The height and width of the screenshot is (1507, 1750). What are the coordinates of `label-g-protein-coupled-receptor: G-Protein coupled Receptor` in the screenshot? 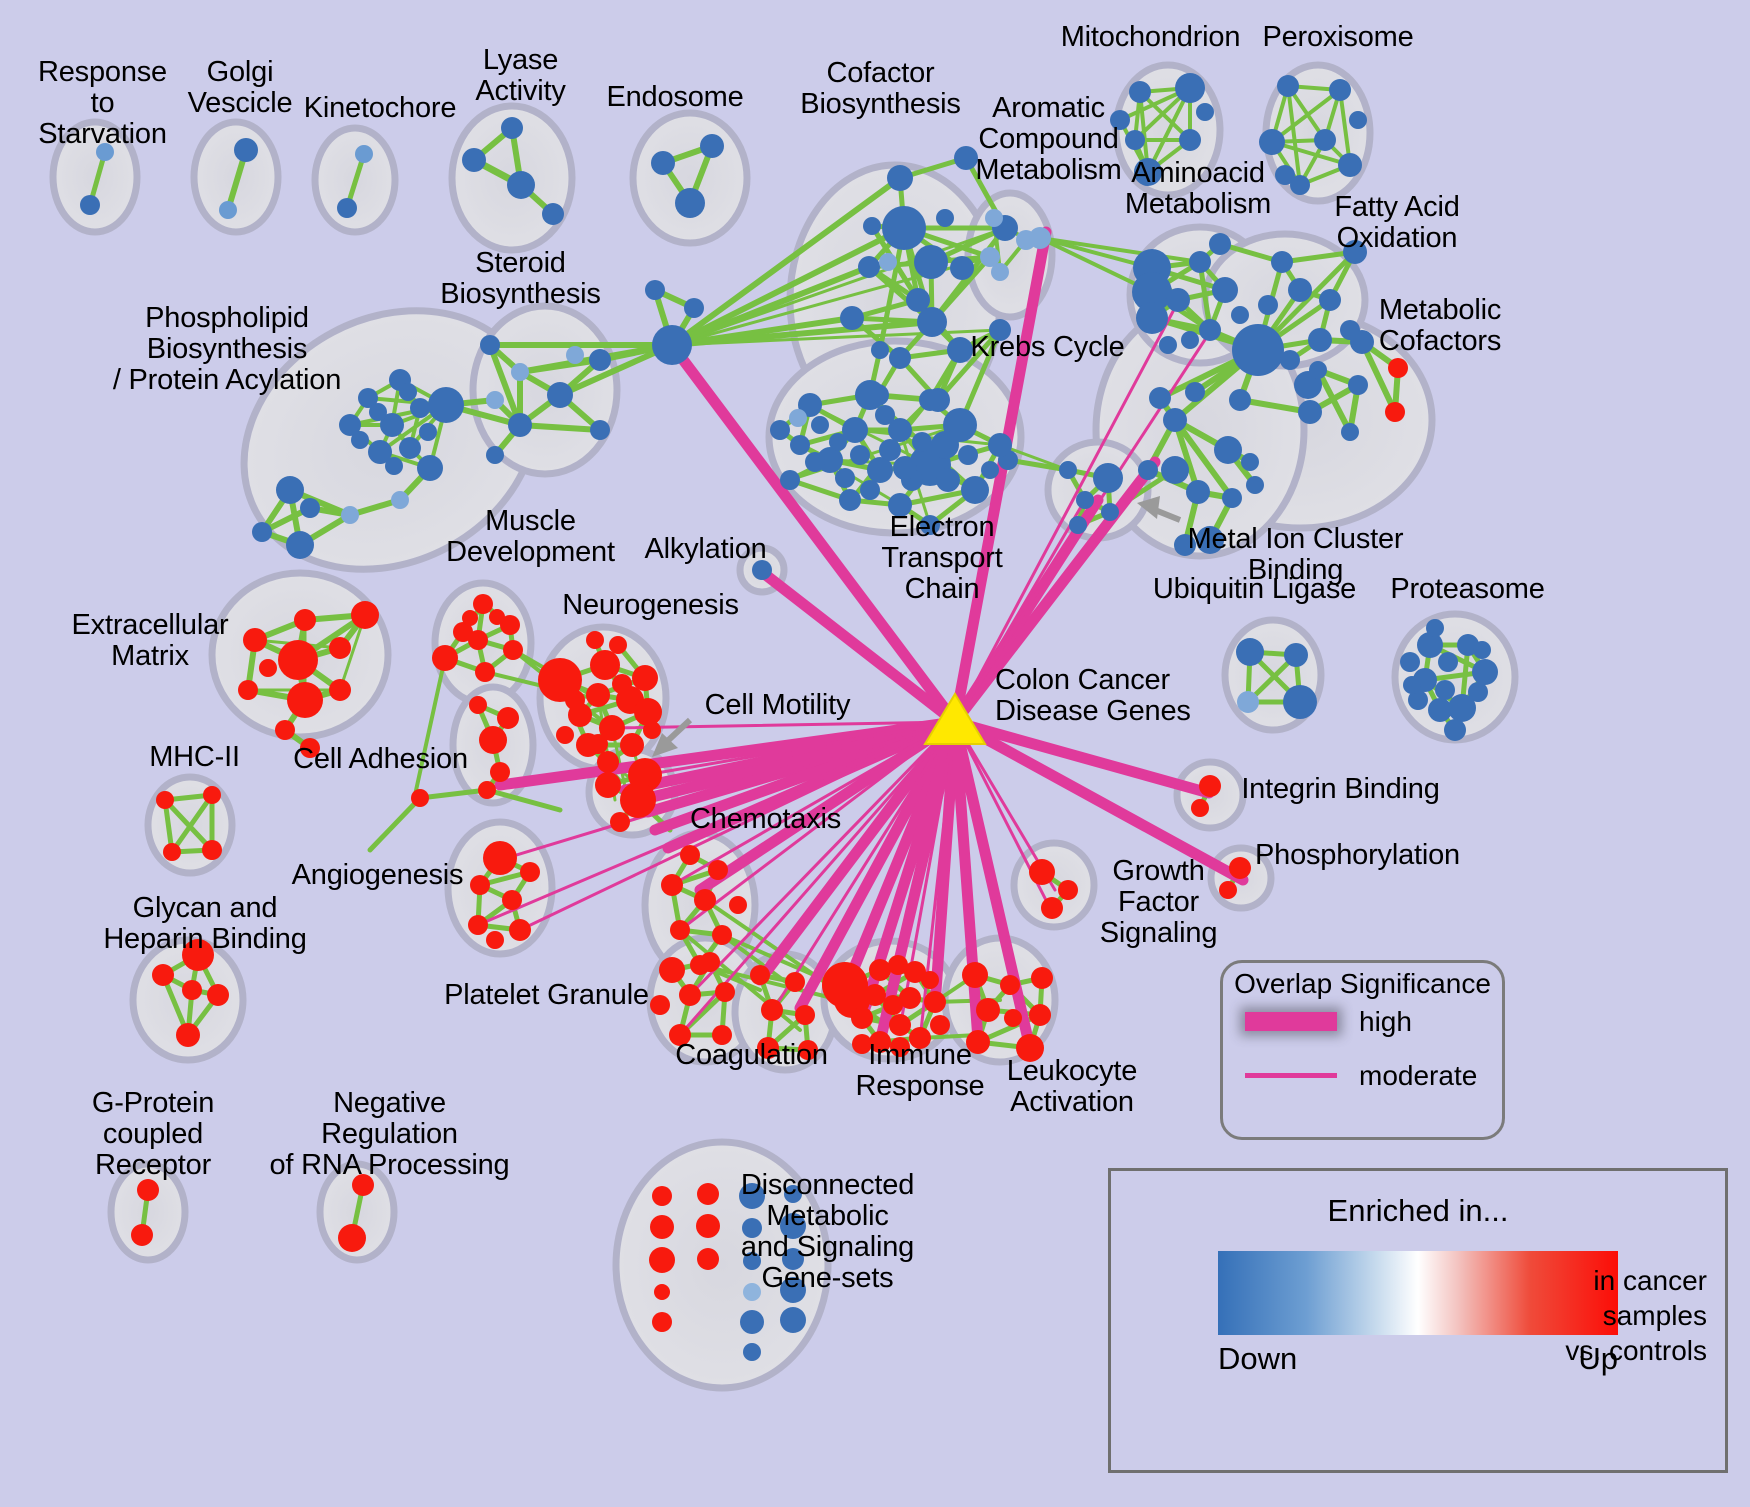 It's located at (153, 1134).